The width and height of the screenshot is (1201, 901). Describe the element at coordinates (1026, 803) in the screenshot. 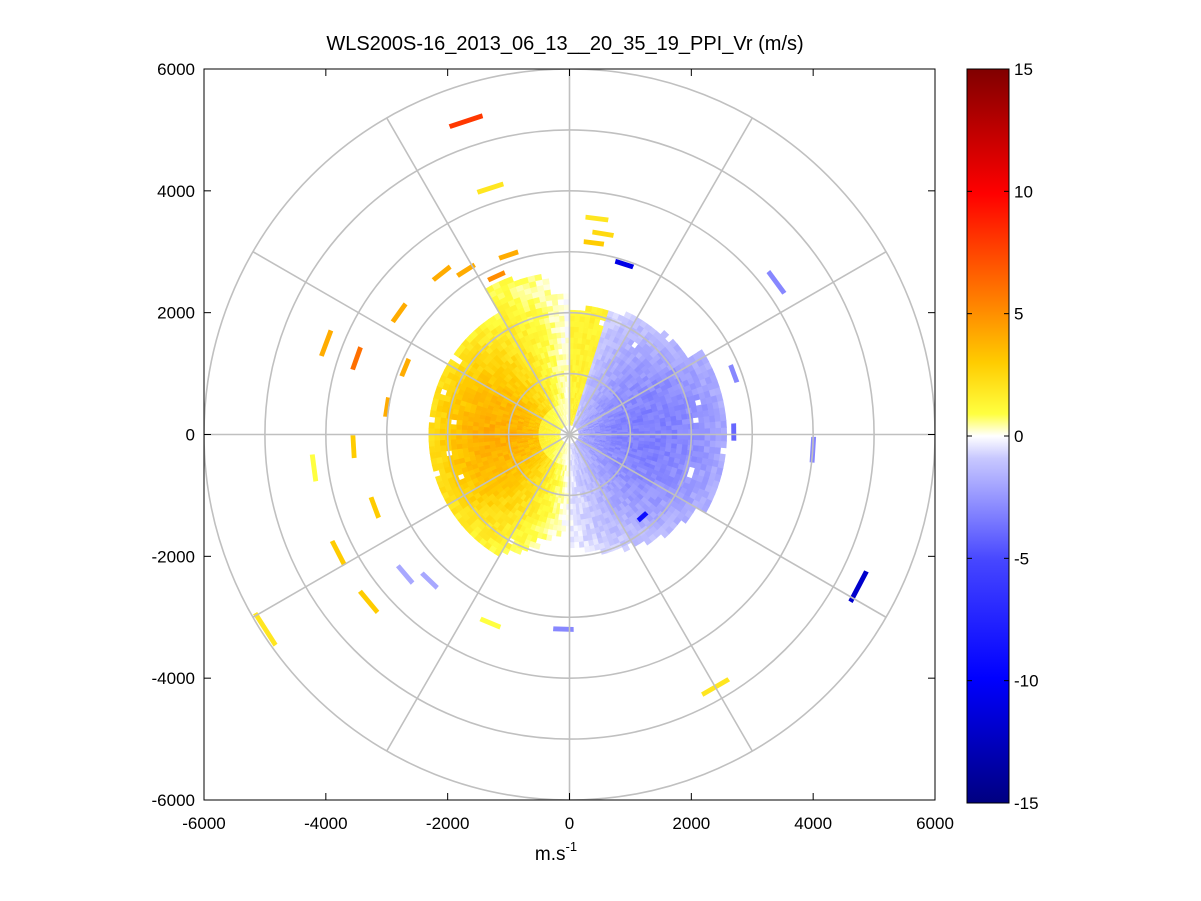

I see `colorbar-tick-label: -15` at that location.